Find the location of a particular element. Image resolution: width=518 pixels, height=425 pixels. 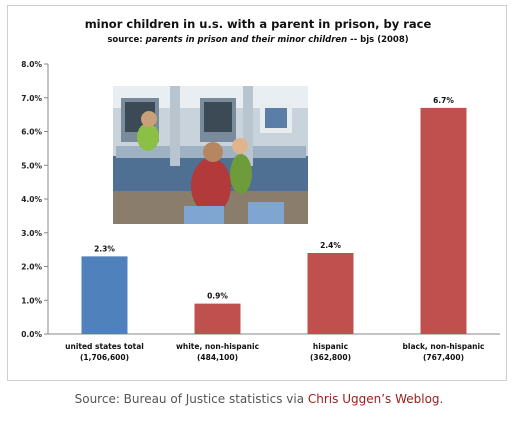

bar-value-label: 6.7% is located at coordinates (443, 100).